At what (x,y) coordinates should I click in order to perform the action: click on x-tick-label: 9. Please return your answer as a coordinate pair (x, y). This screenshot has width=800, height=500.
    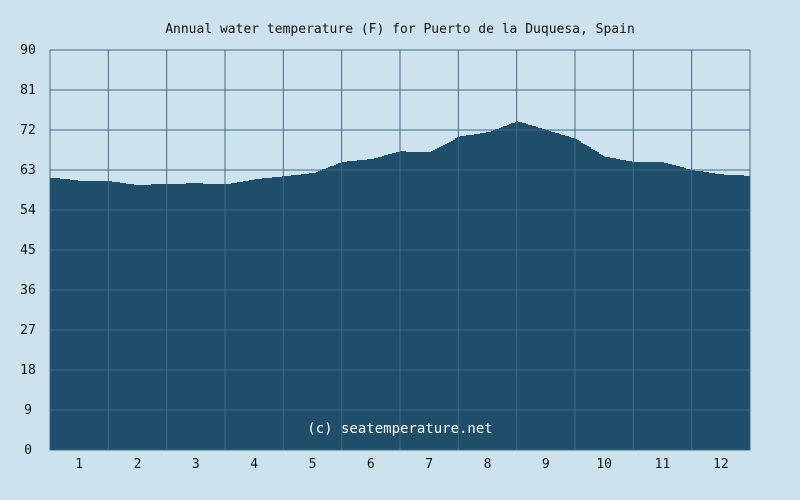
    Looking at the image, I should click on (546, 464).